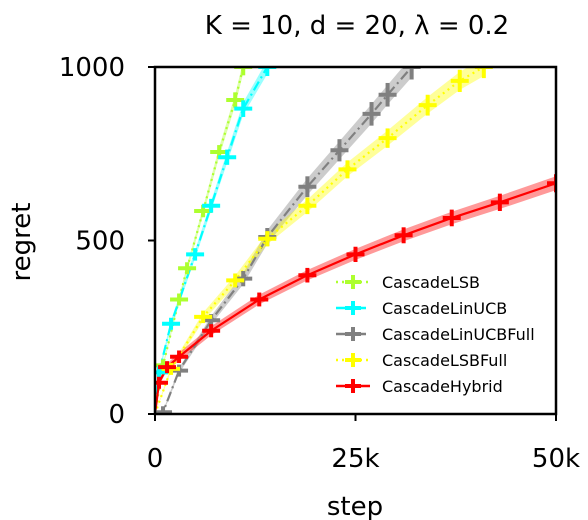  What do you see at coordinates (444, 308) in the screenshot?
I see `legend-label: CascadeLinUCB` at bounding box center [444, 308].